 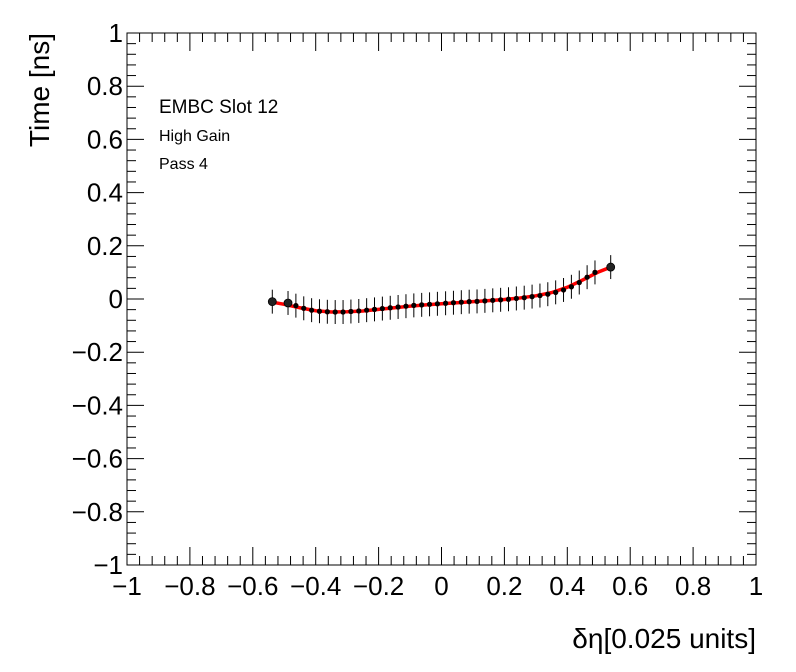 I want to click on y-tick-label: −0.2, so click(x=97, y=352).